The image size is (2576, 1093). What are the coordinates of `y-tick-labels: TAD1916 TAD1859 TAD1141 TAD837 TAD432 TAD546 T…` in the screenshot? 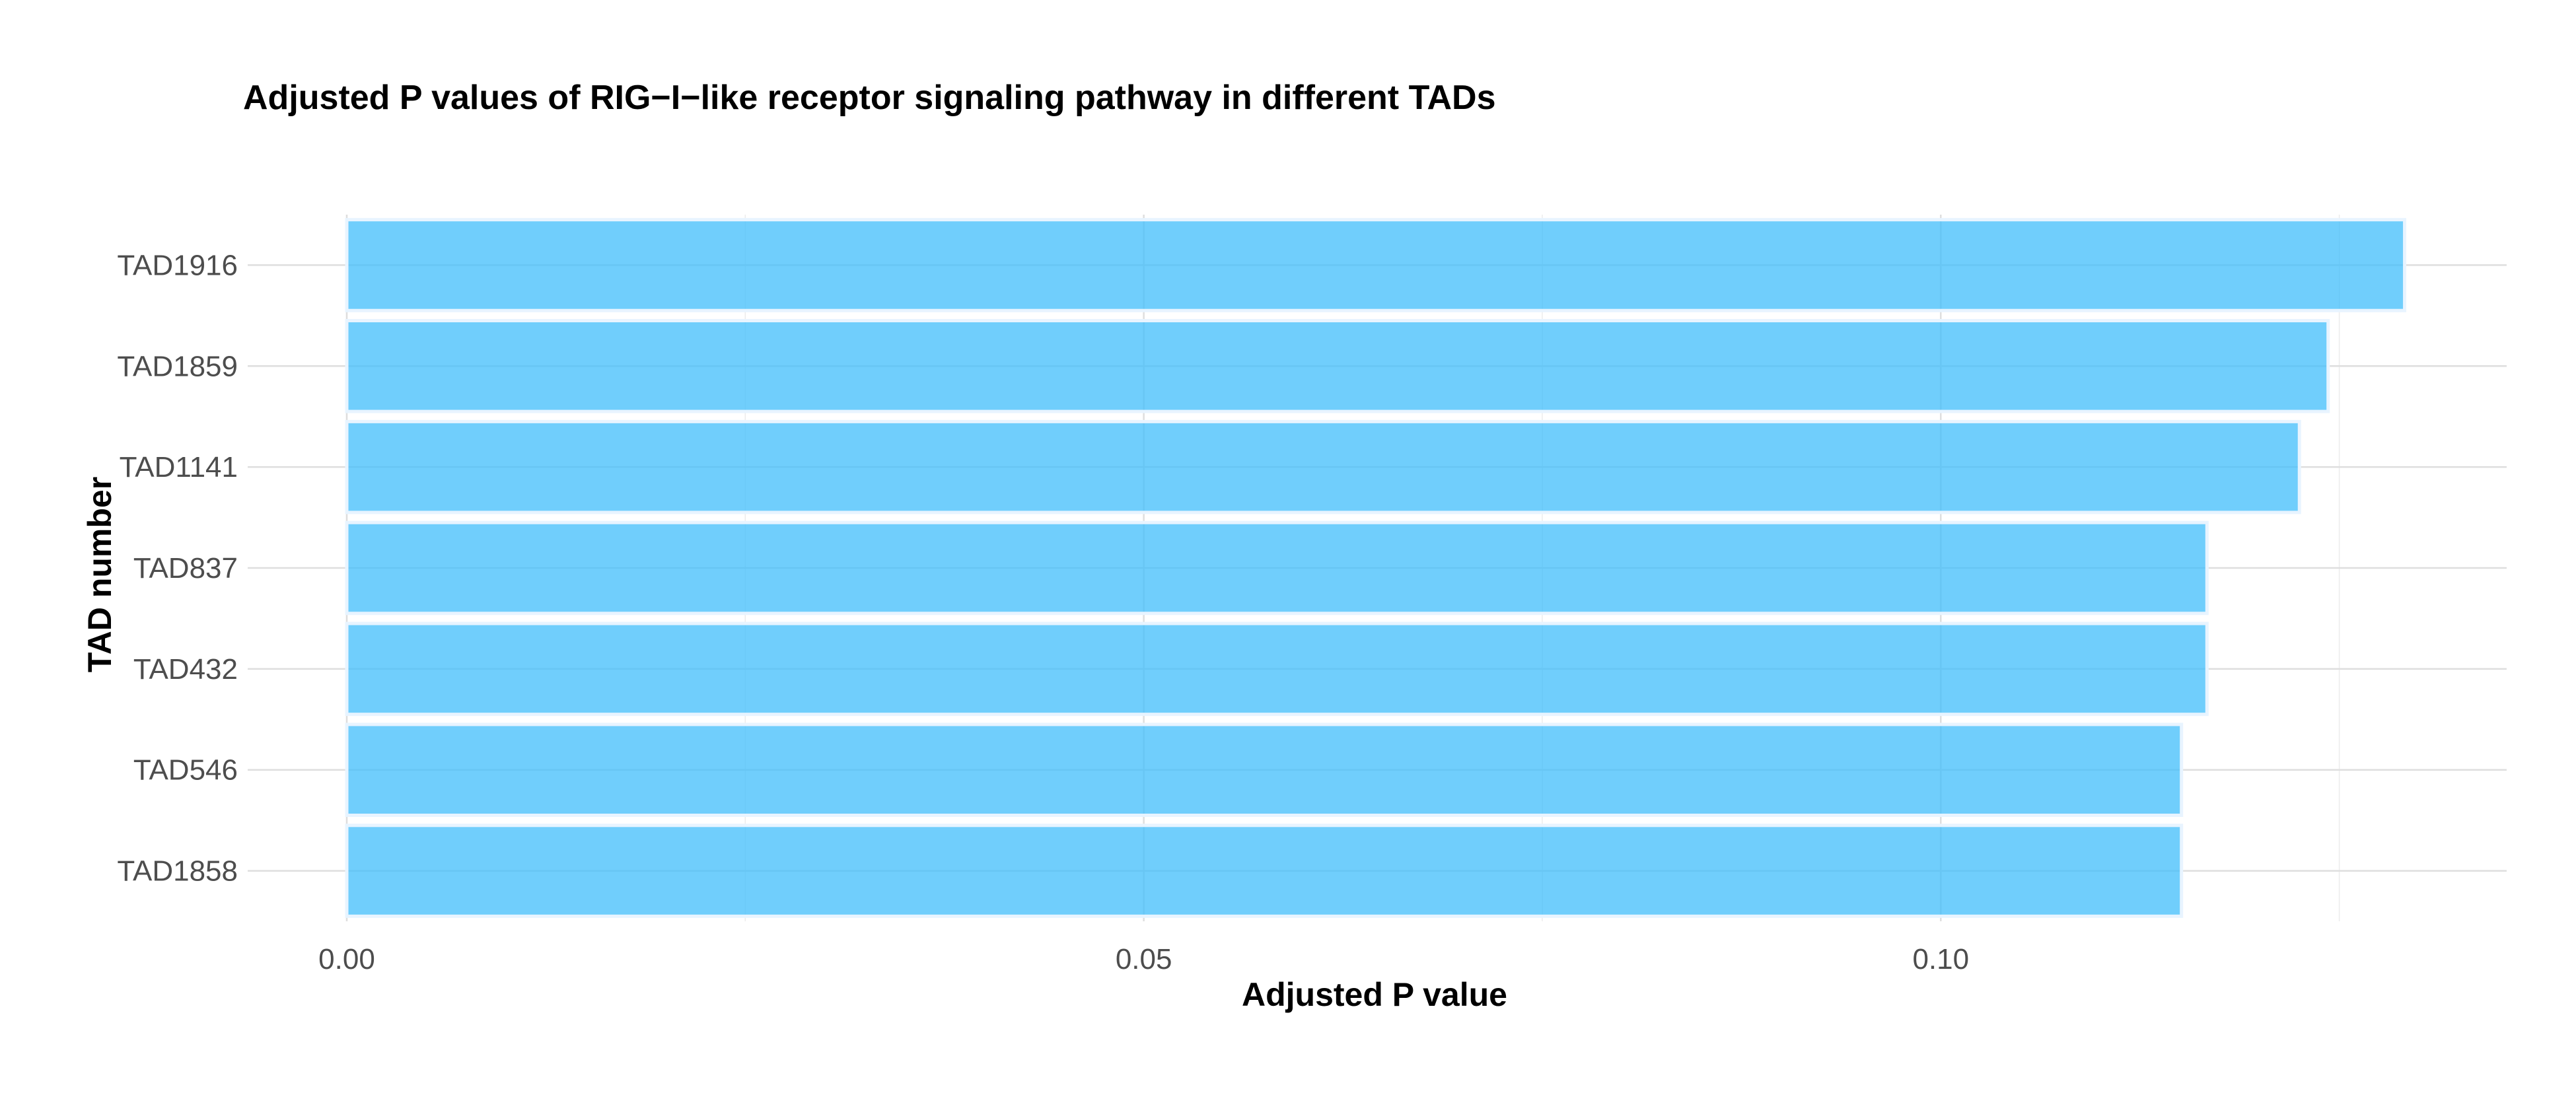 It's located at (177, 568).